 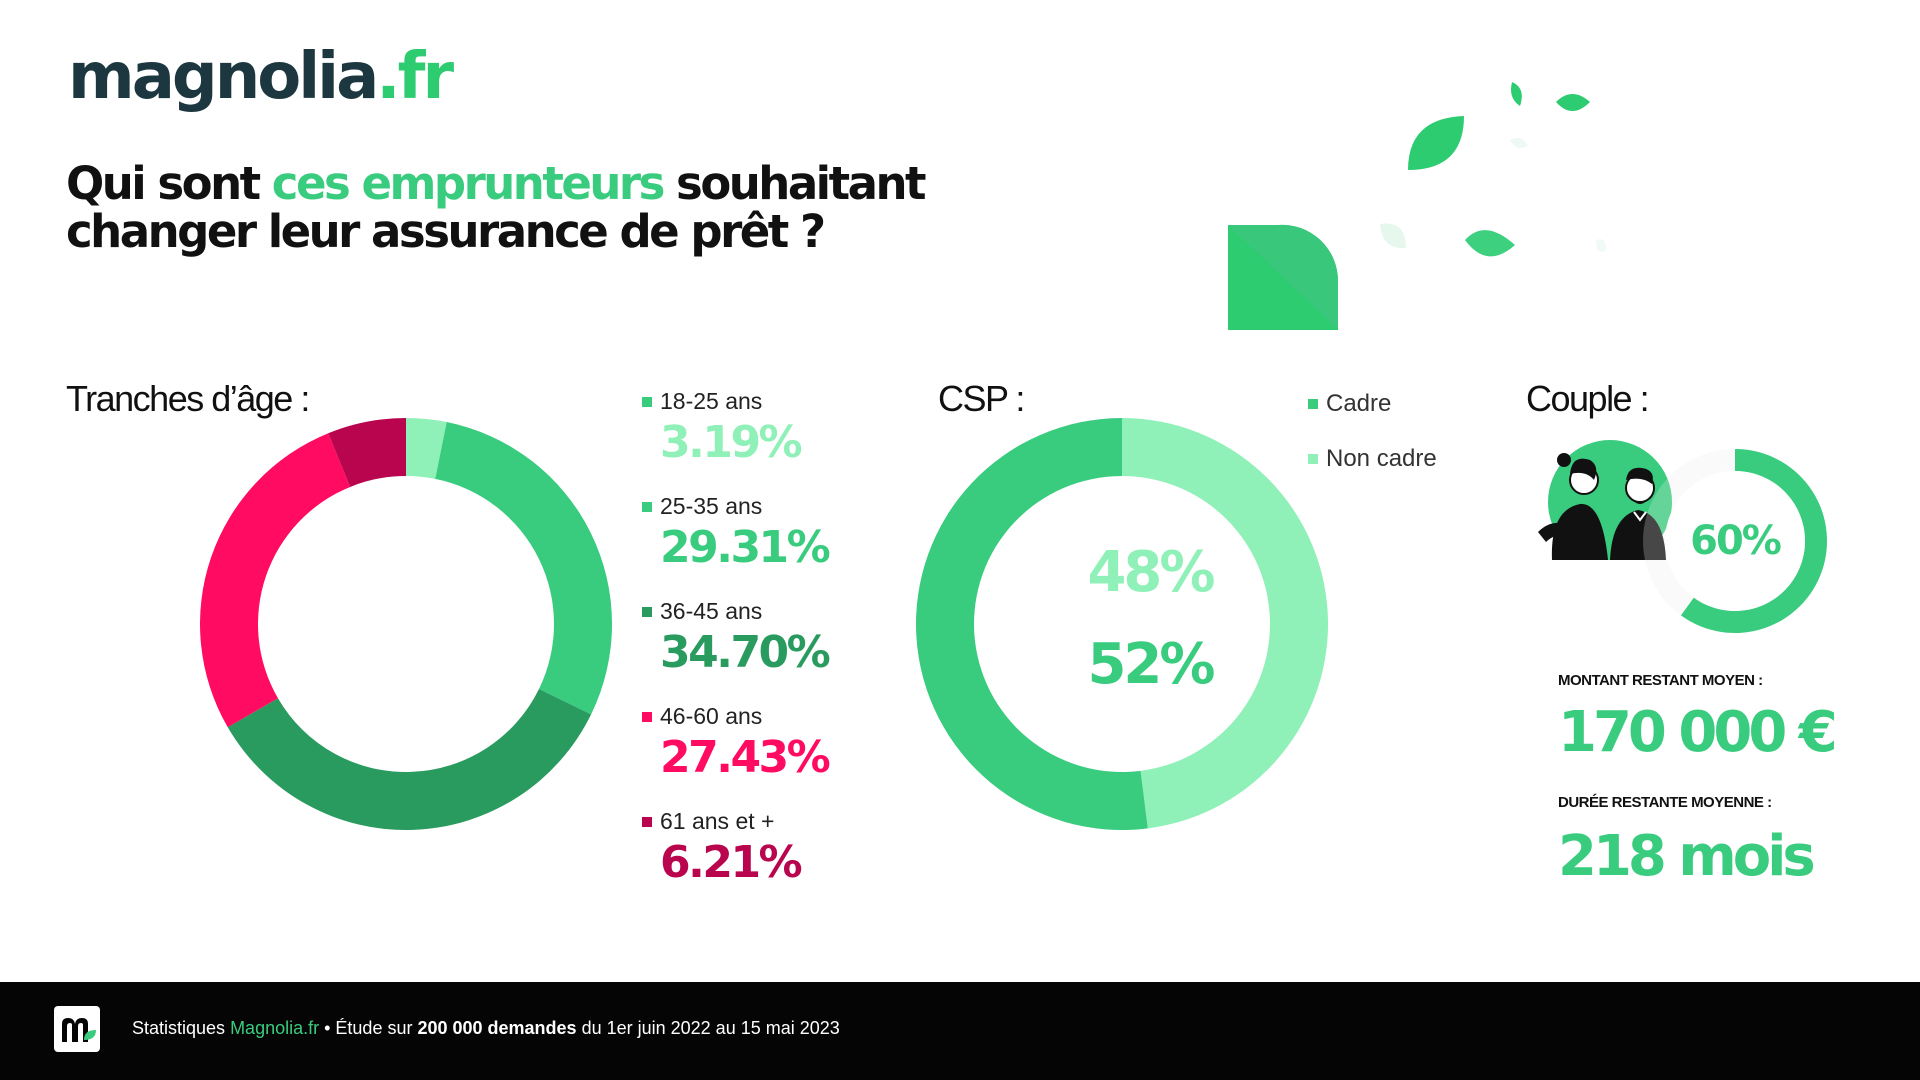 What do you see at coordinates (711, 506) in the screenshot?
I see `legend-label: 25-35 ans` at bounding box center [711, 506].